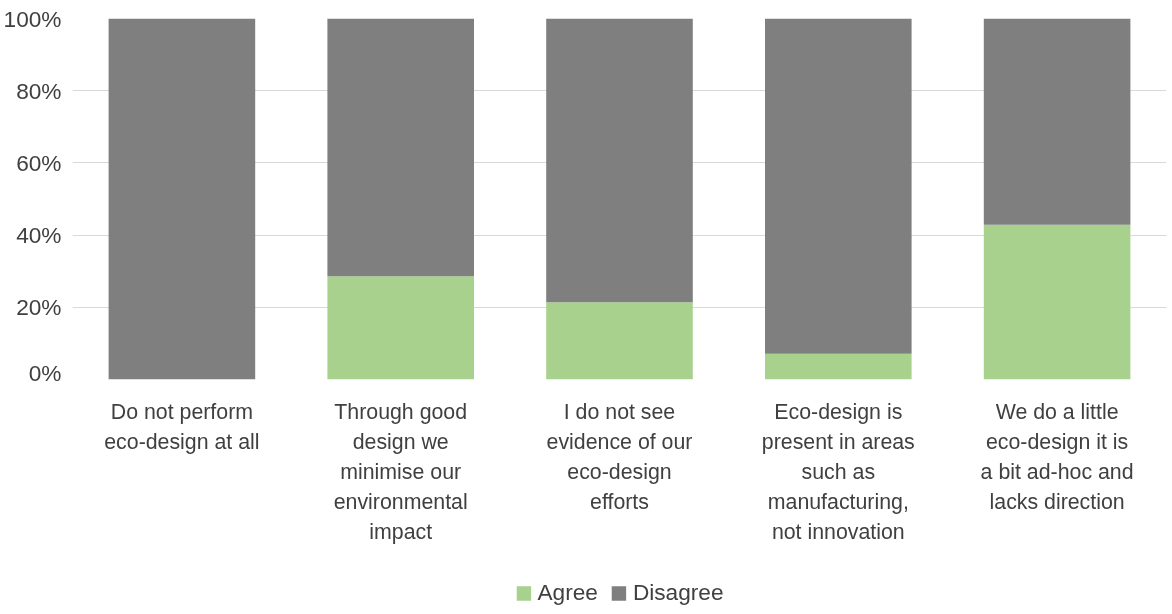 The width and height of the screenshot is (1172, 614). I want to click on y-tick-label: 100%, so click(32, 18).